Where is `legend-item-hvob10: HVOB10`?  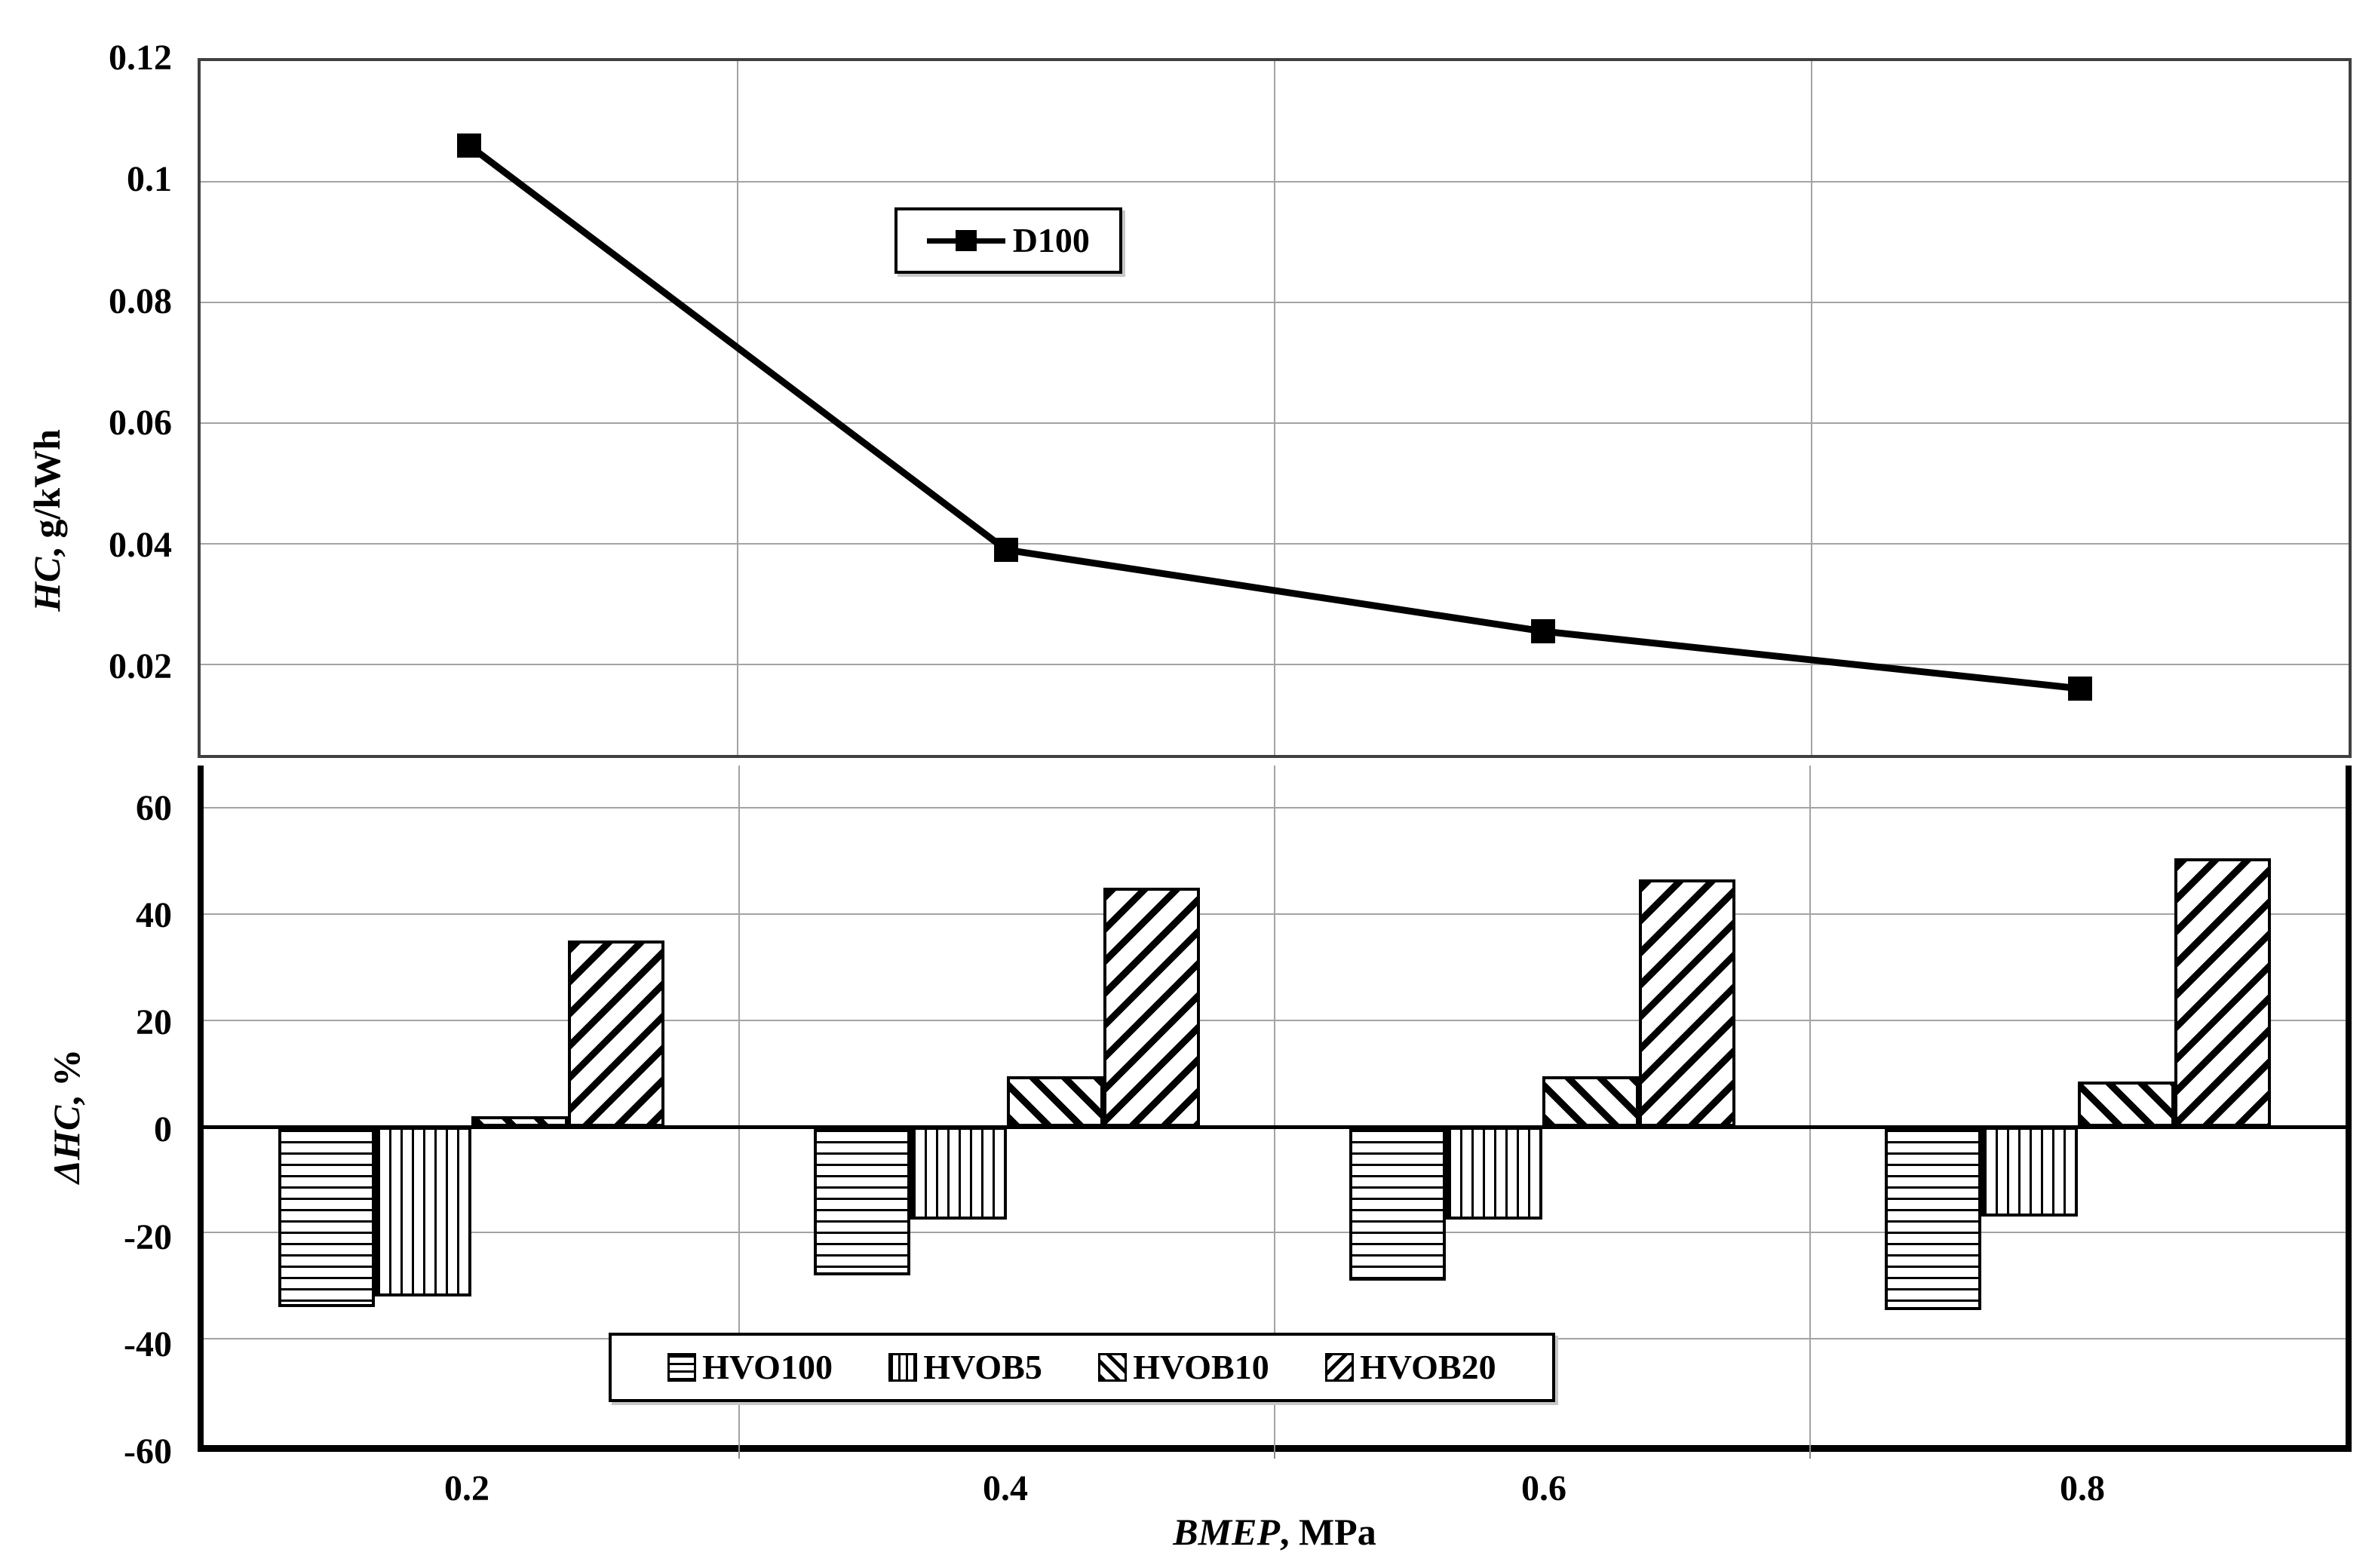
legend-item-hvob10: HVOB10 is located at coordinates (1183, 1368).